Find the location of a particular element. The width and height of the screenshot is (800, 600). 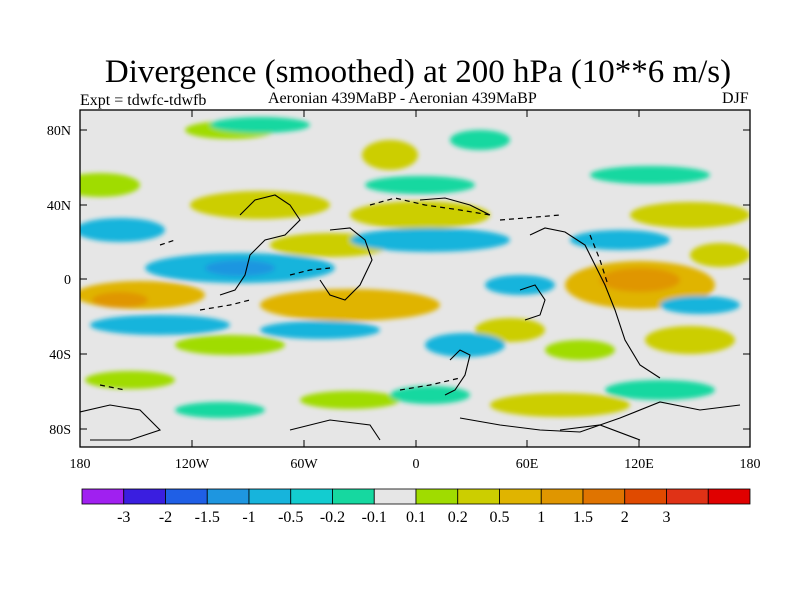

longitude-tick-label: 0 is located at coordinates (416, 464).